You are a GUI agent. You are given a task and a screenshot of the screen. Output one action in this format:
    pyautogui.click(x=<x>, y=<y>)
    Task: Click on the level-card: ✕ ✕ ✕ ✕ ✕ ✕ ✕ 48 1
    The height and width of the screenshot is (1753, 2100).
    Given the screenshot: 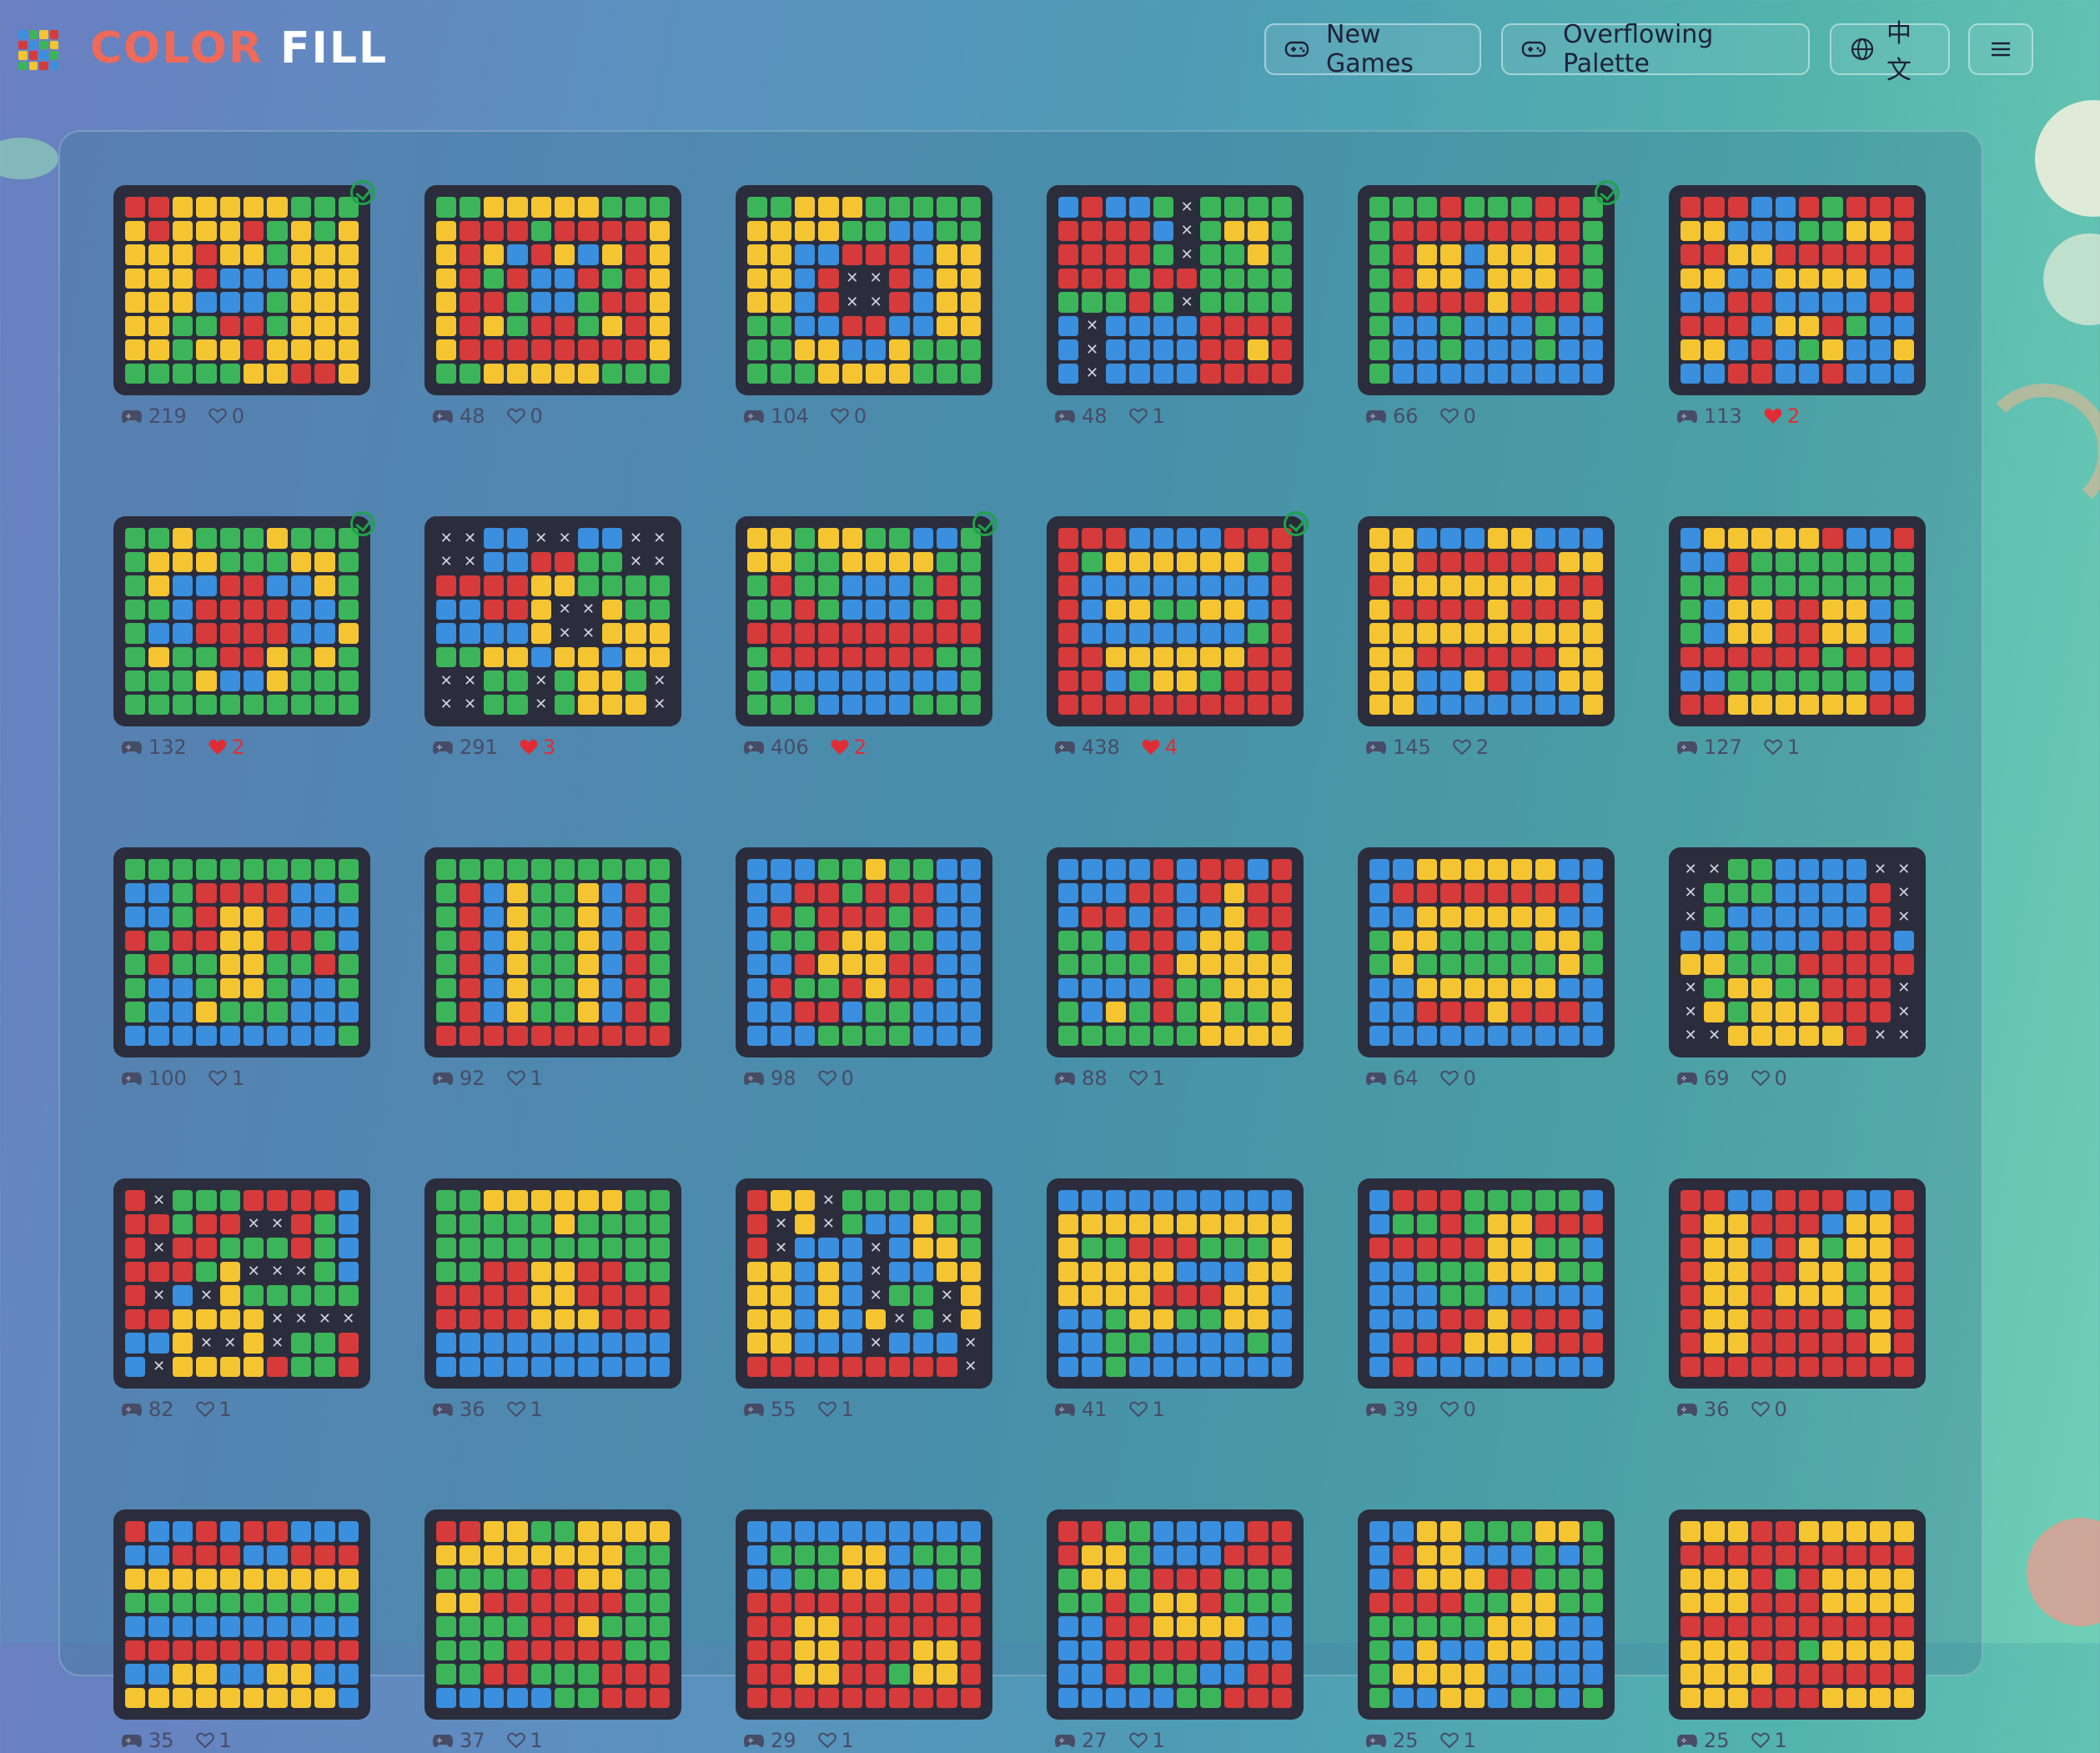 What is the action you would take?
    pyautogui.click(x=1175, y=307)
    